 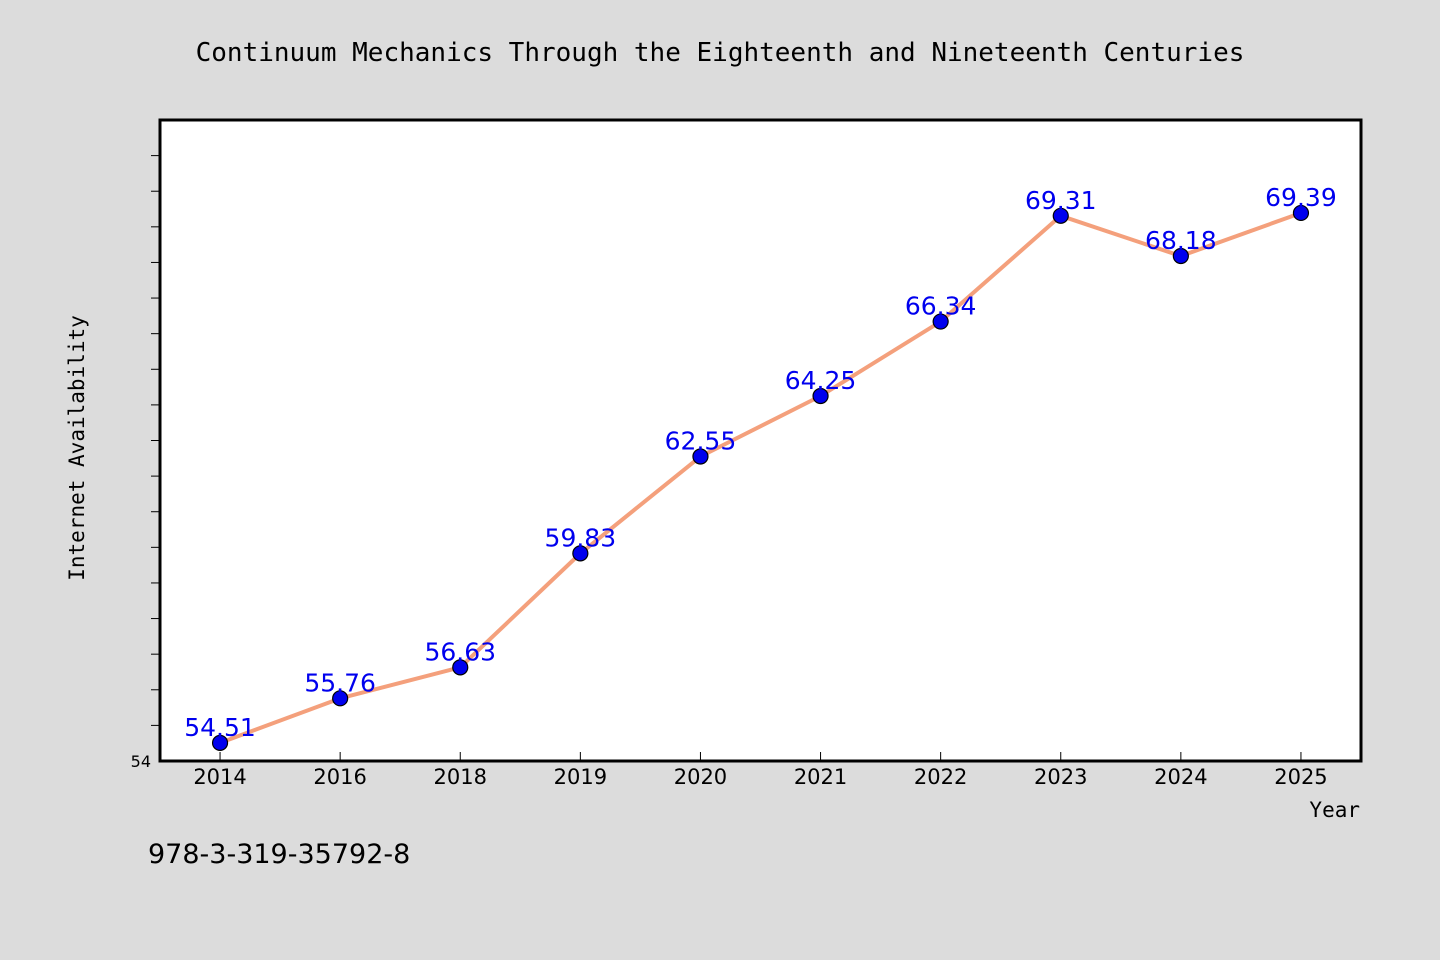 I want to click on x-tick-label: 2020, so click(x=700, y=777).